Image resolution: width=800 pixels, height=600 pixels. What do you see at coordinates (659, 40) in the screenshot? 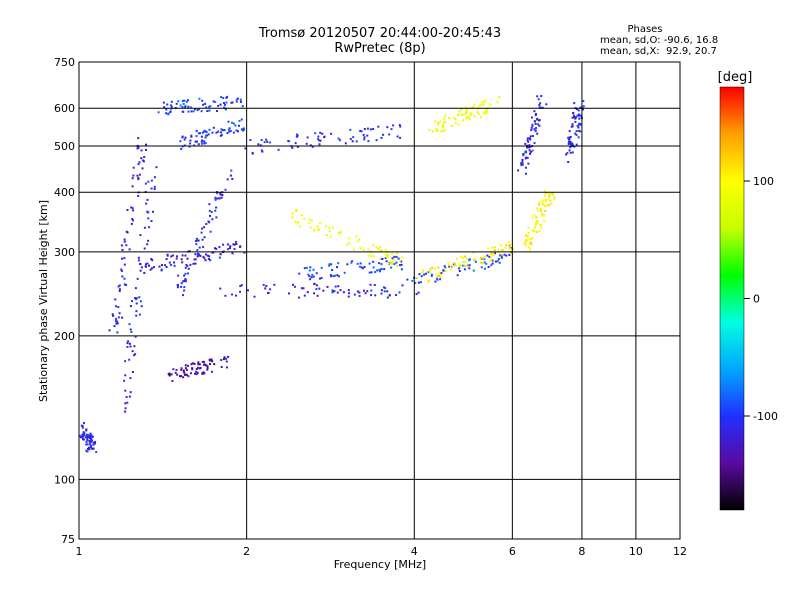
I see `phases-line-o: mean, sd,O: -90.6, 16.8` at bounding box center [659, 40].